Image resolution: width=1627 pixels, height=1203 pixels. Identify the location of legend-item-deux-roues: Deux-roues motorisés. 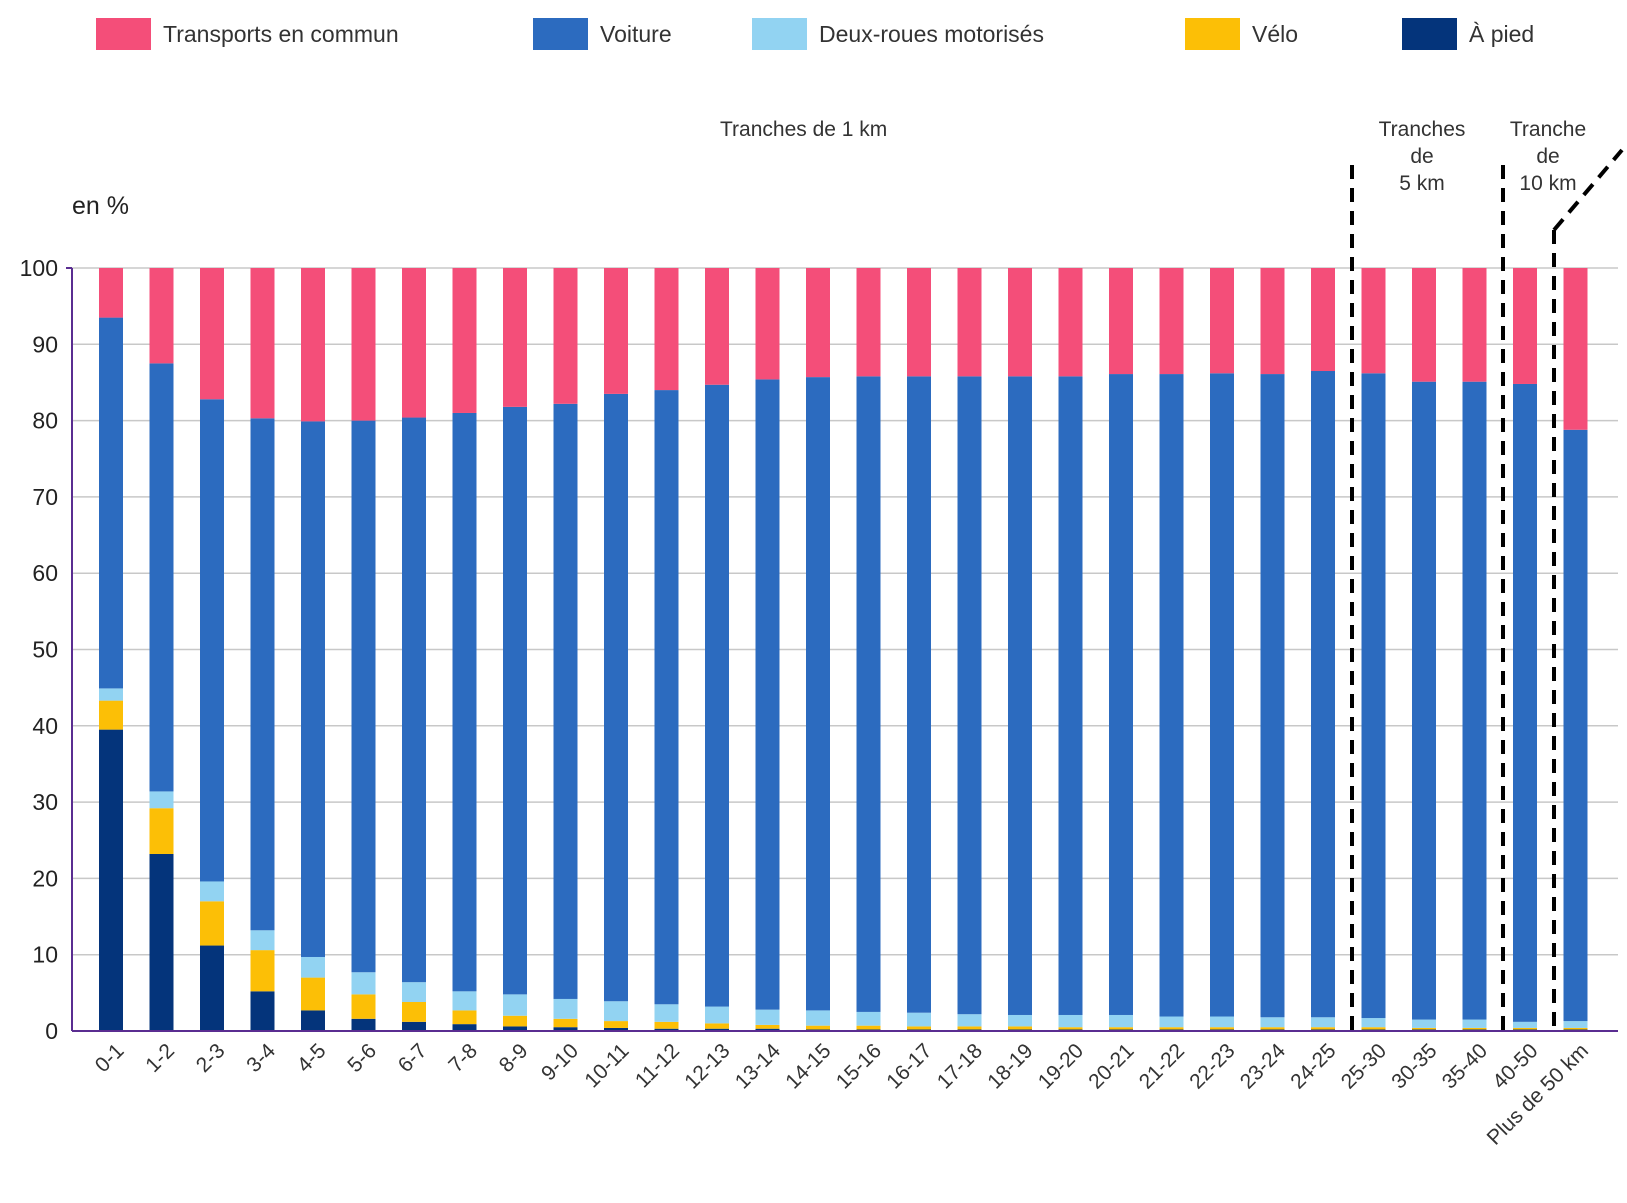
(898, 34).